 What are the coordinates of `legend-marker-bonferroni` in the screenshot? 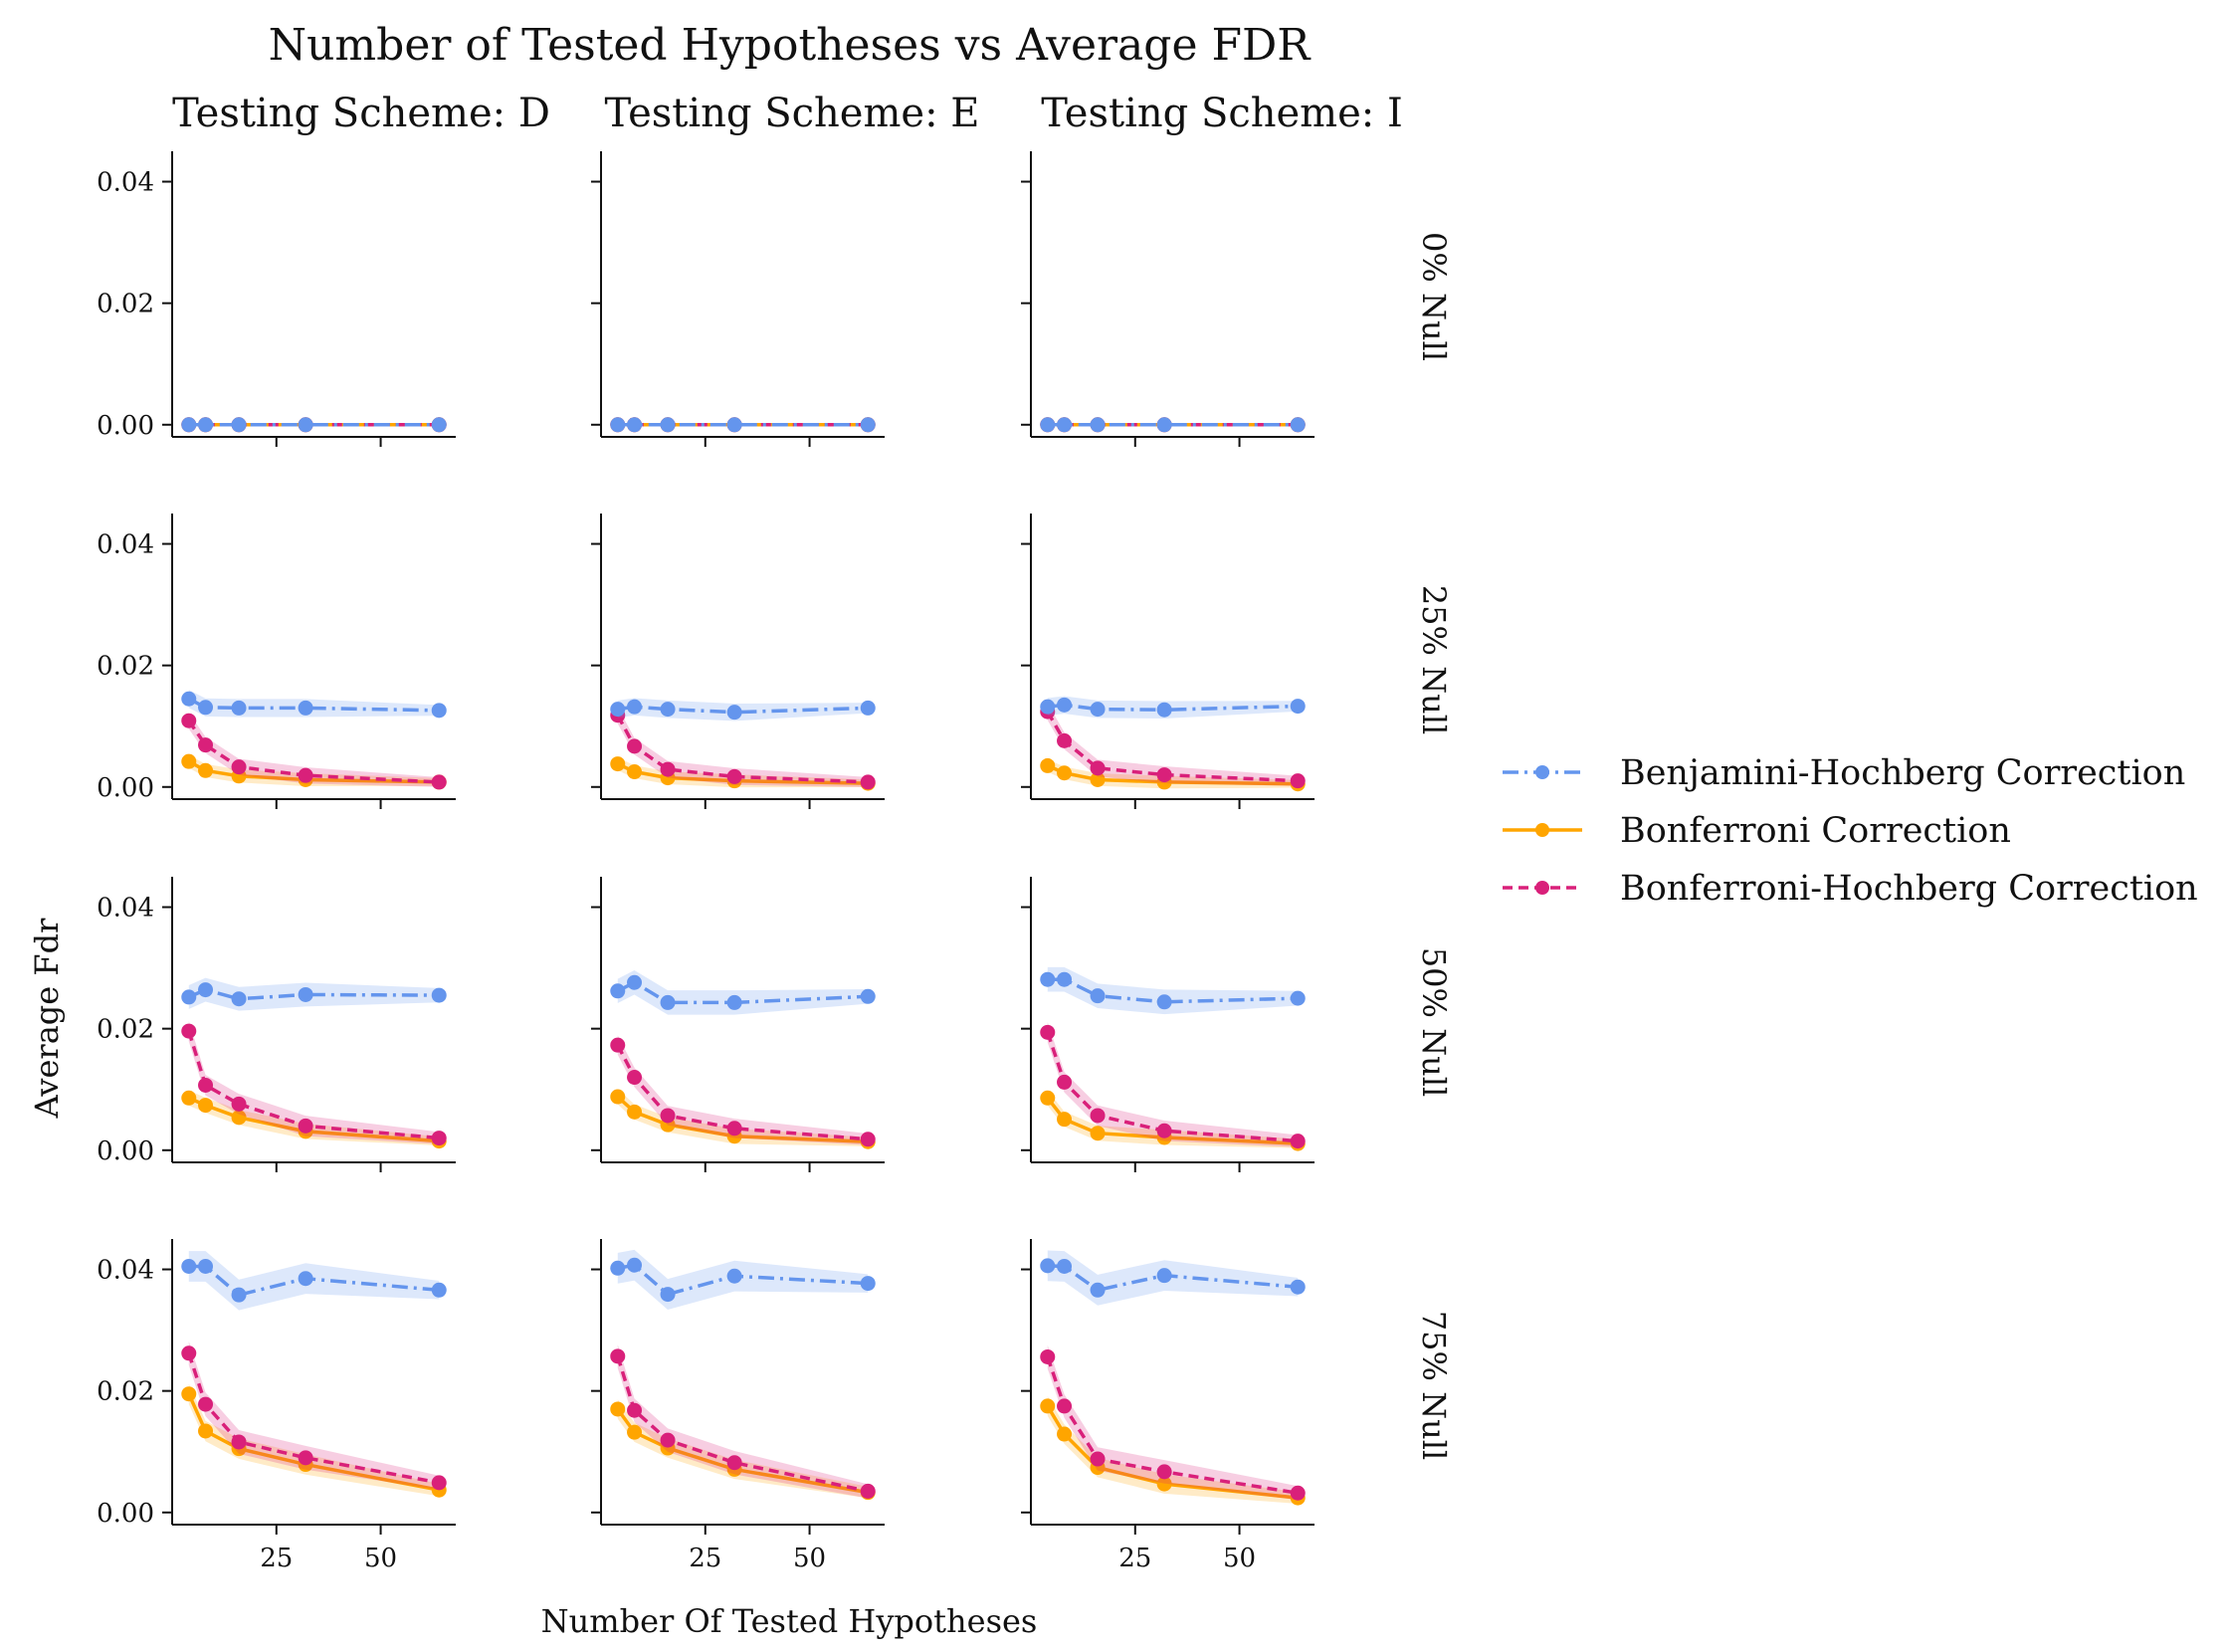 It's located at (1542, 830).